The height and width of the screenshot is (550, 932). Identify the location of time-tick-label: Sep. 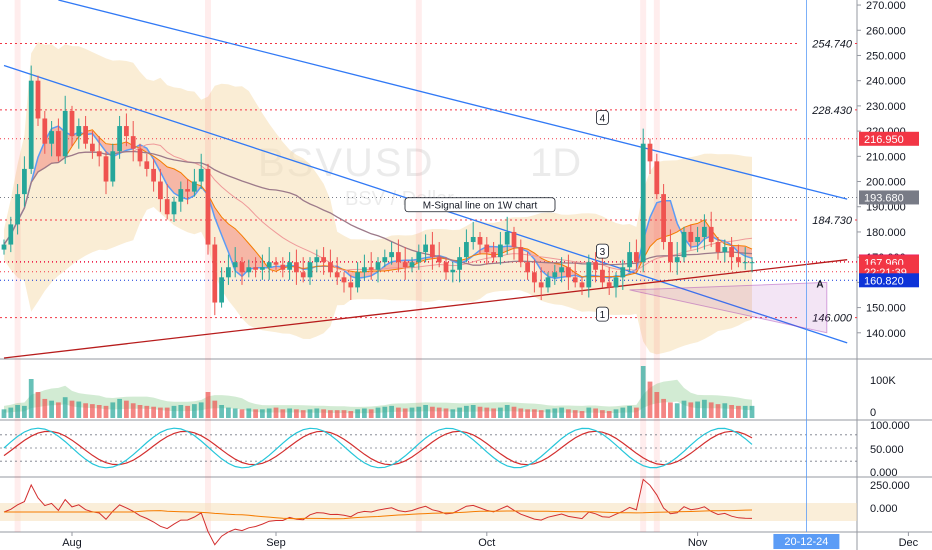
(276, 543).